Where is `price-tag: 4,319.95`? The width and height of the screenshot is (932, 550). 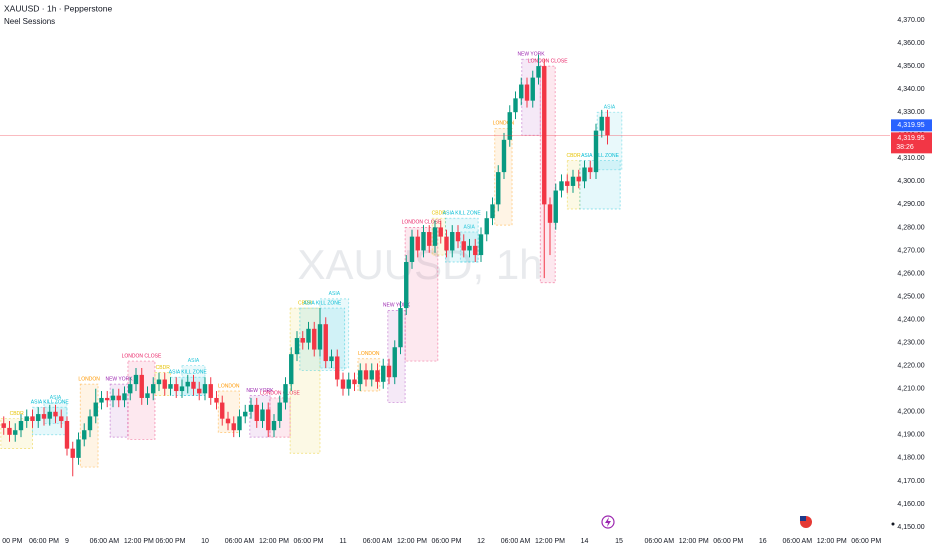 price-tag: 4,319.95 is located at coordinates (910, 125).